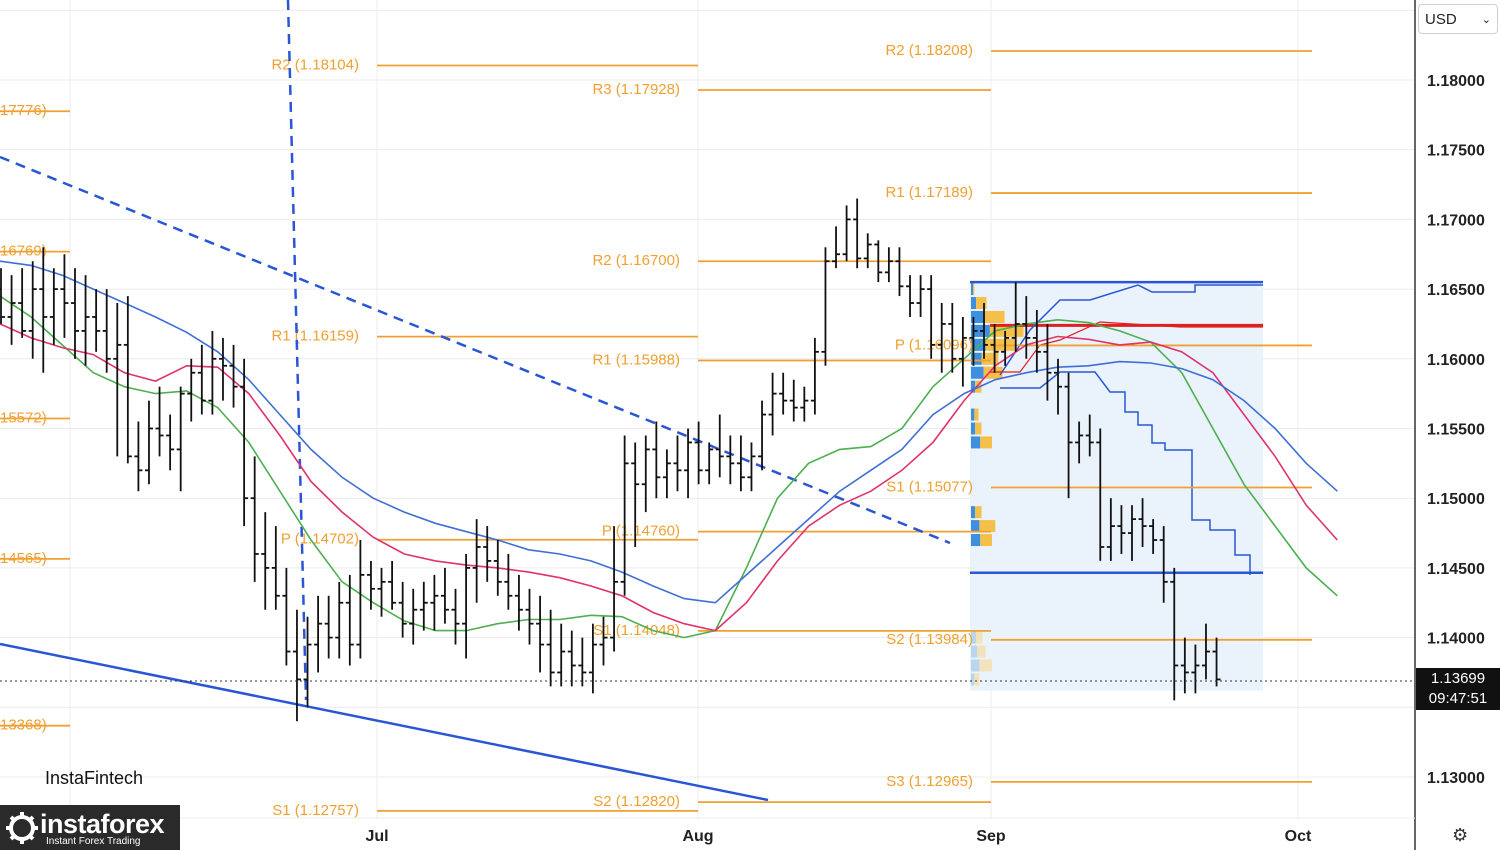  I want to click on pivot-label: 16769), so click(23, 251).